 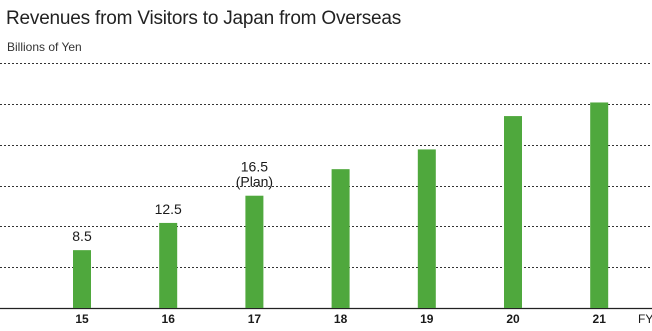 What do you see at coordinates (340, 238) in the screenshot?
I see `bar-fy18` at bounding box center [340, 238].